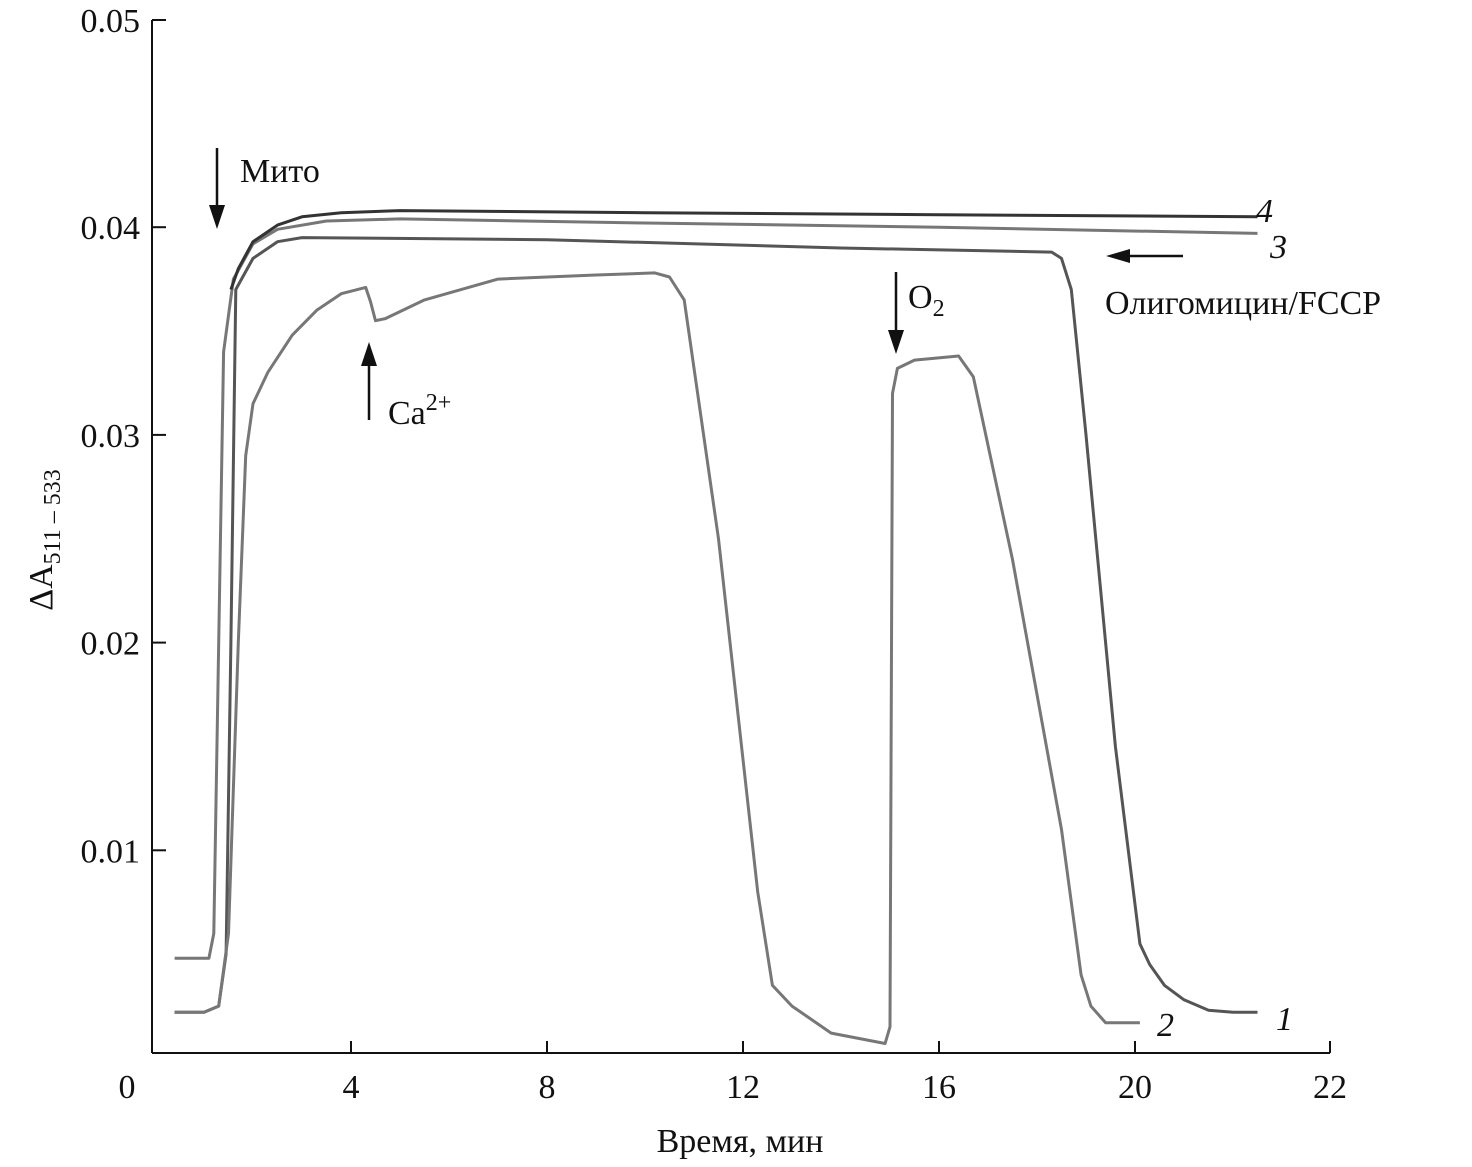 The height and width of the screenshot is (1167, 1472). I want to click on ca-superscript: 2+, so click(439, 403).